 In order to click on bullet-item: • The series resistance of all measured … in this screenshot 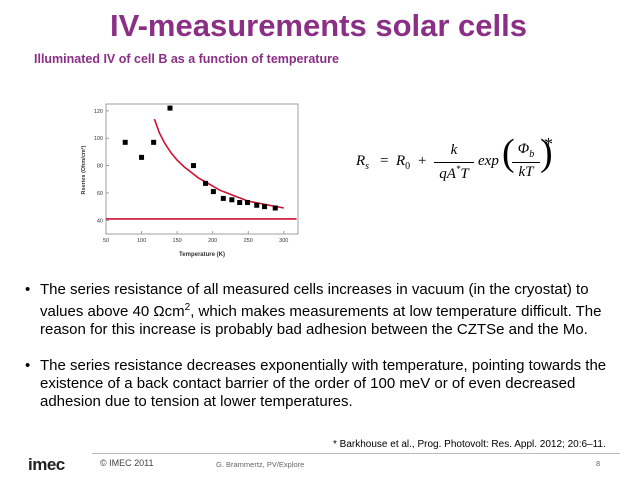, I will do `click(313, 309)`.